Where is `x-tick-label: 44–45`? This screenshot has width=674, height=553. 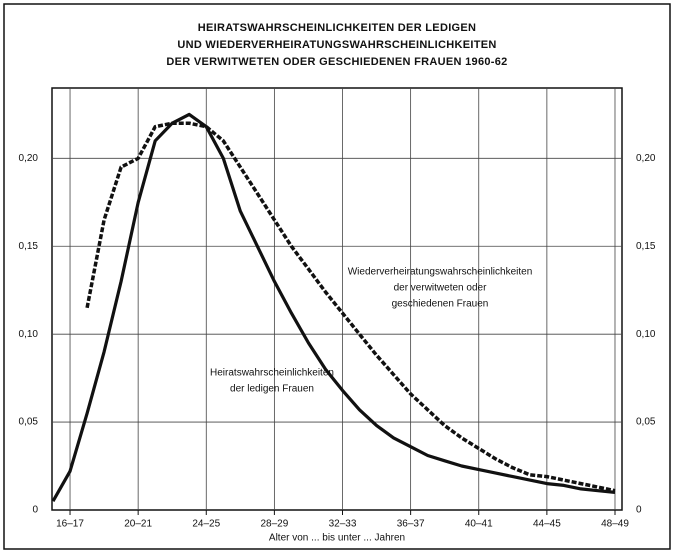
x-tick-label: 44–45 is located at coordinates (547, 524).